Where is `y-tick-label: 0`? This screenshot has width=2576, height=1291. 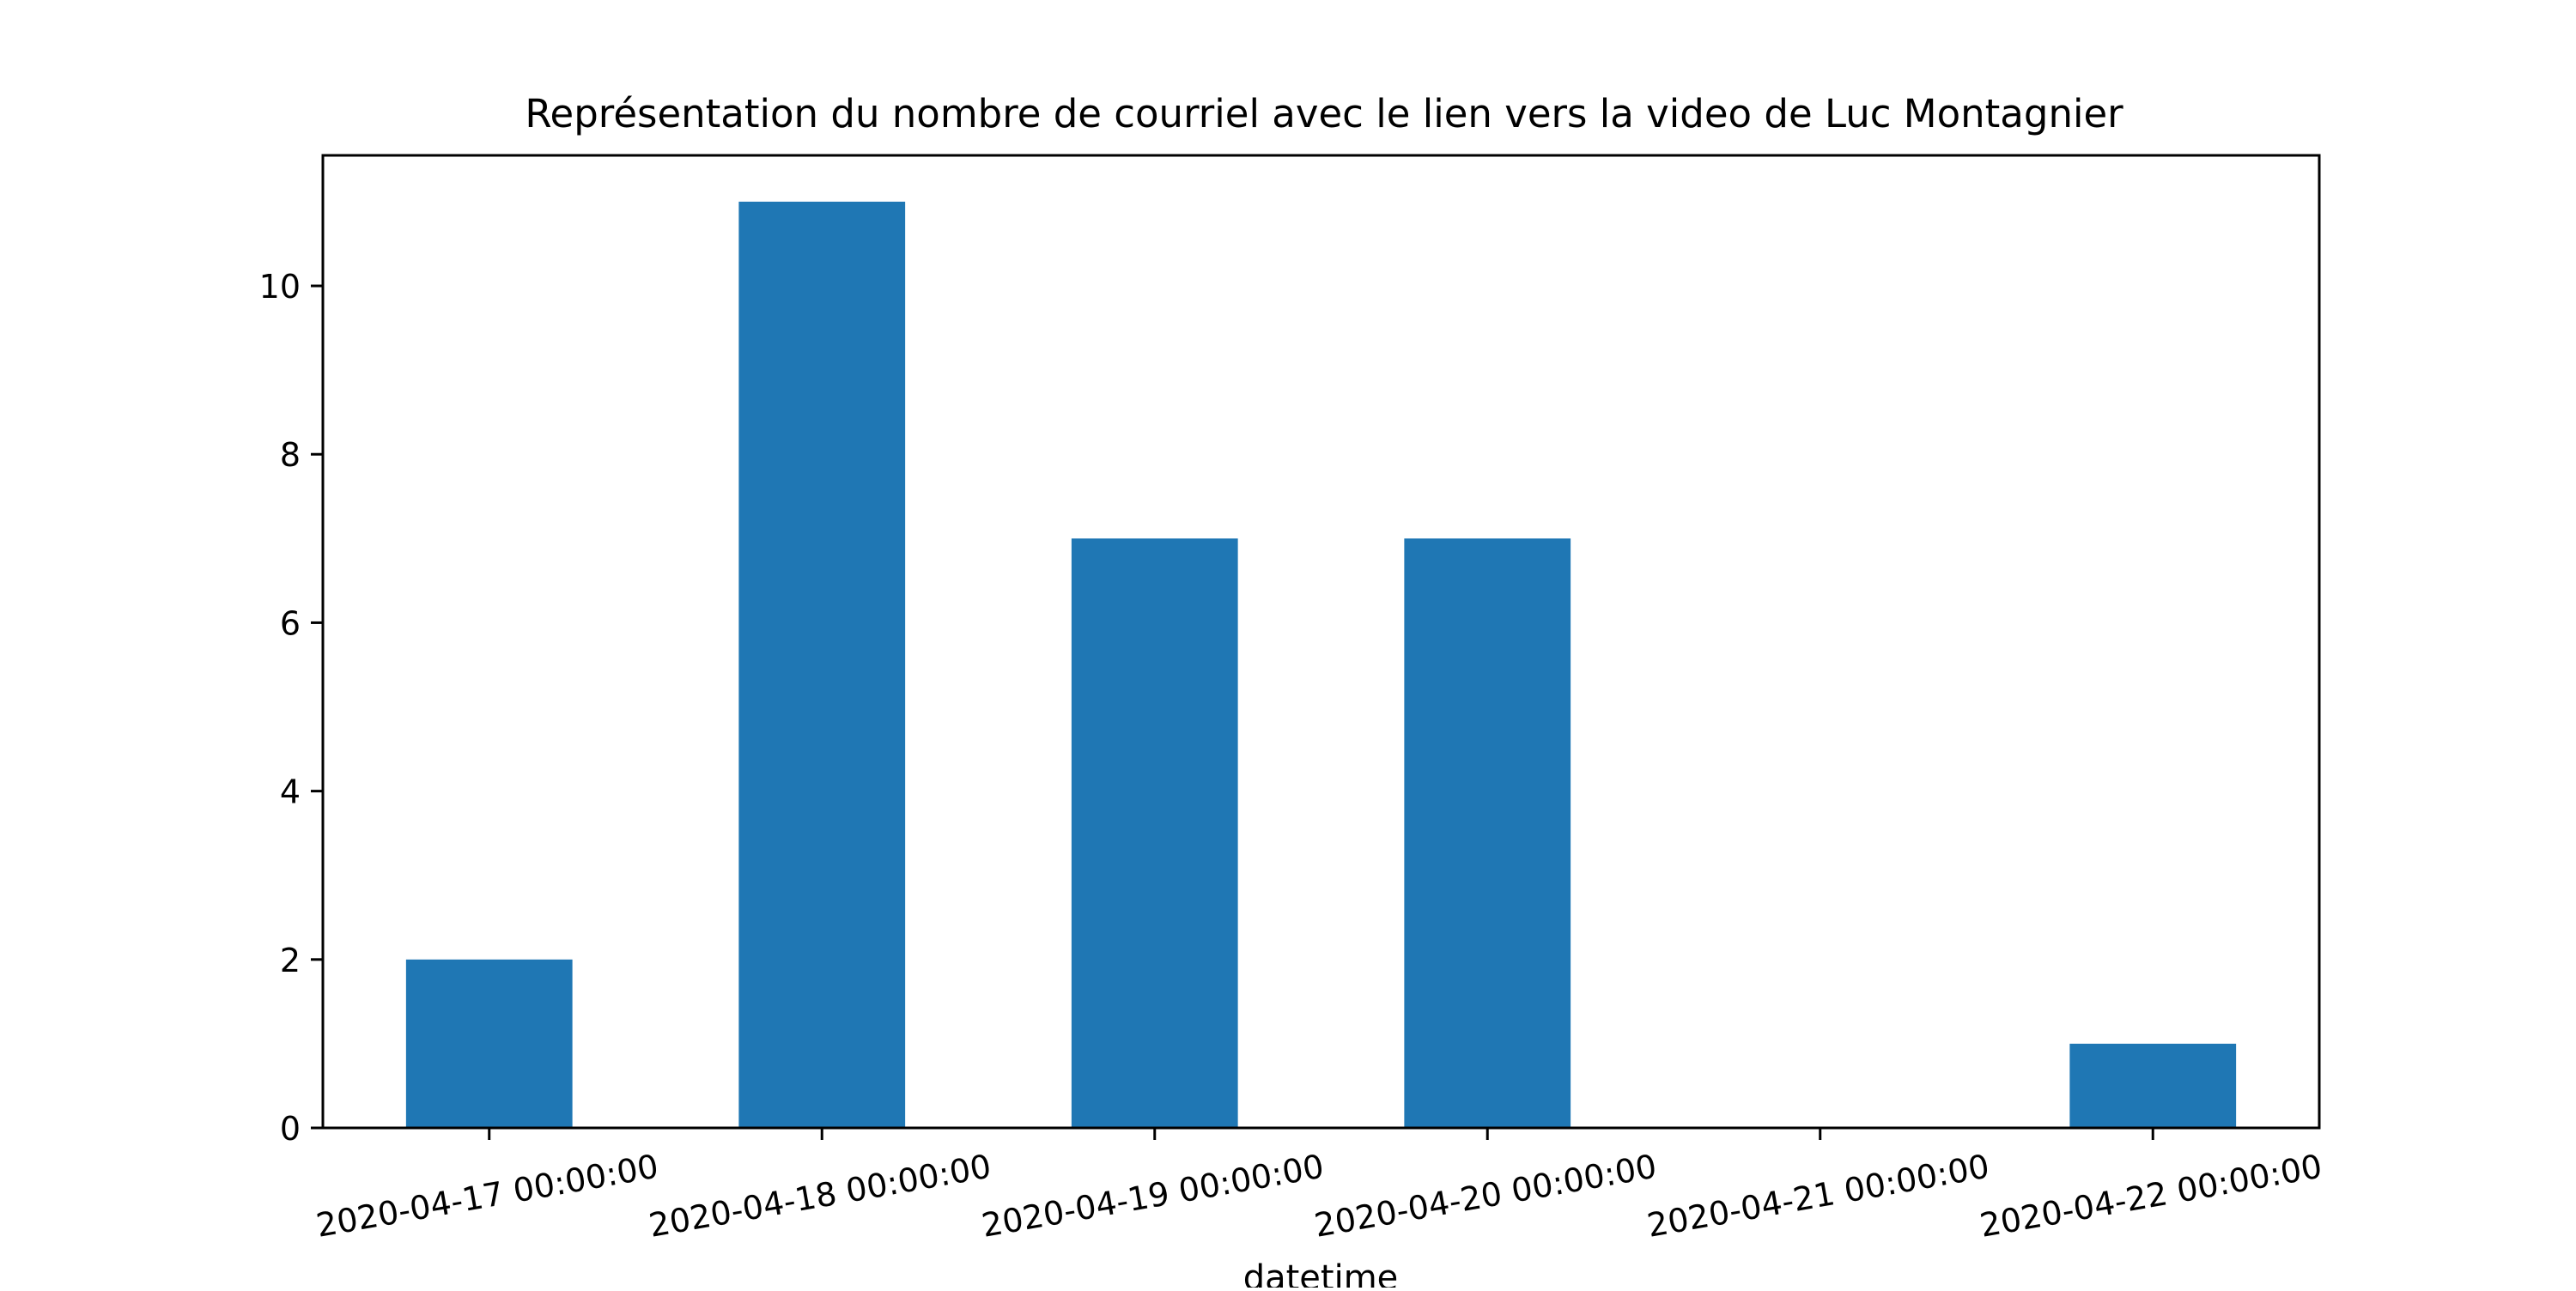 y-tick-label: 0 is located at coordinates (291, 1129).